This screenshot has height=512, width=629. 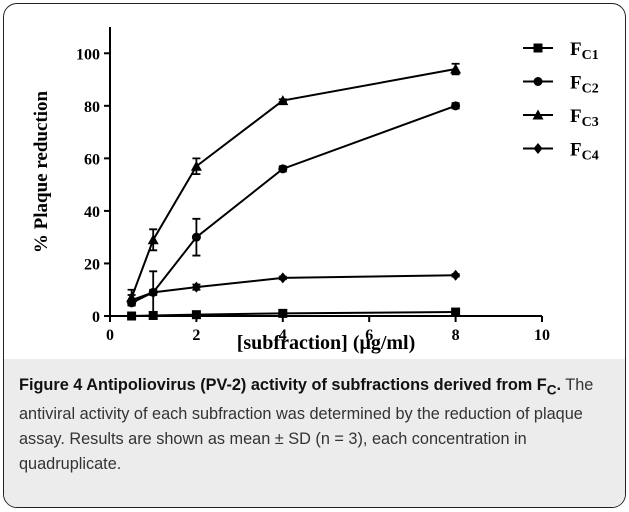 What do you see at coordinates (559, 385) in the screenshot?
I see `caption-end: .` at bounding box center [559, 385].